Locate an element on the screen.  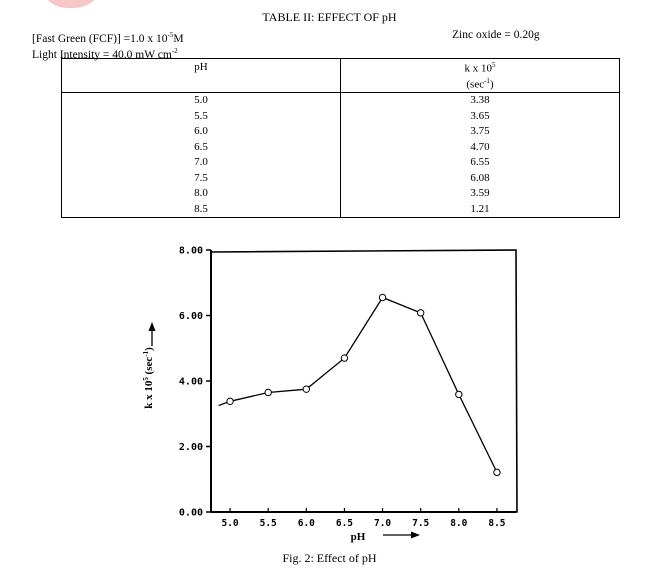
table-row: 7.5 6.08 is located at coordinates (340, 178).